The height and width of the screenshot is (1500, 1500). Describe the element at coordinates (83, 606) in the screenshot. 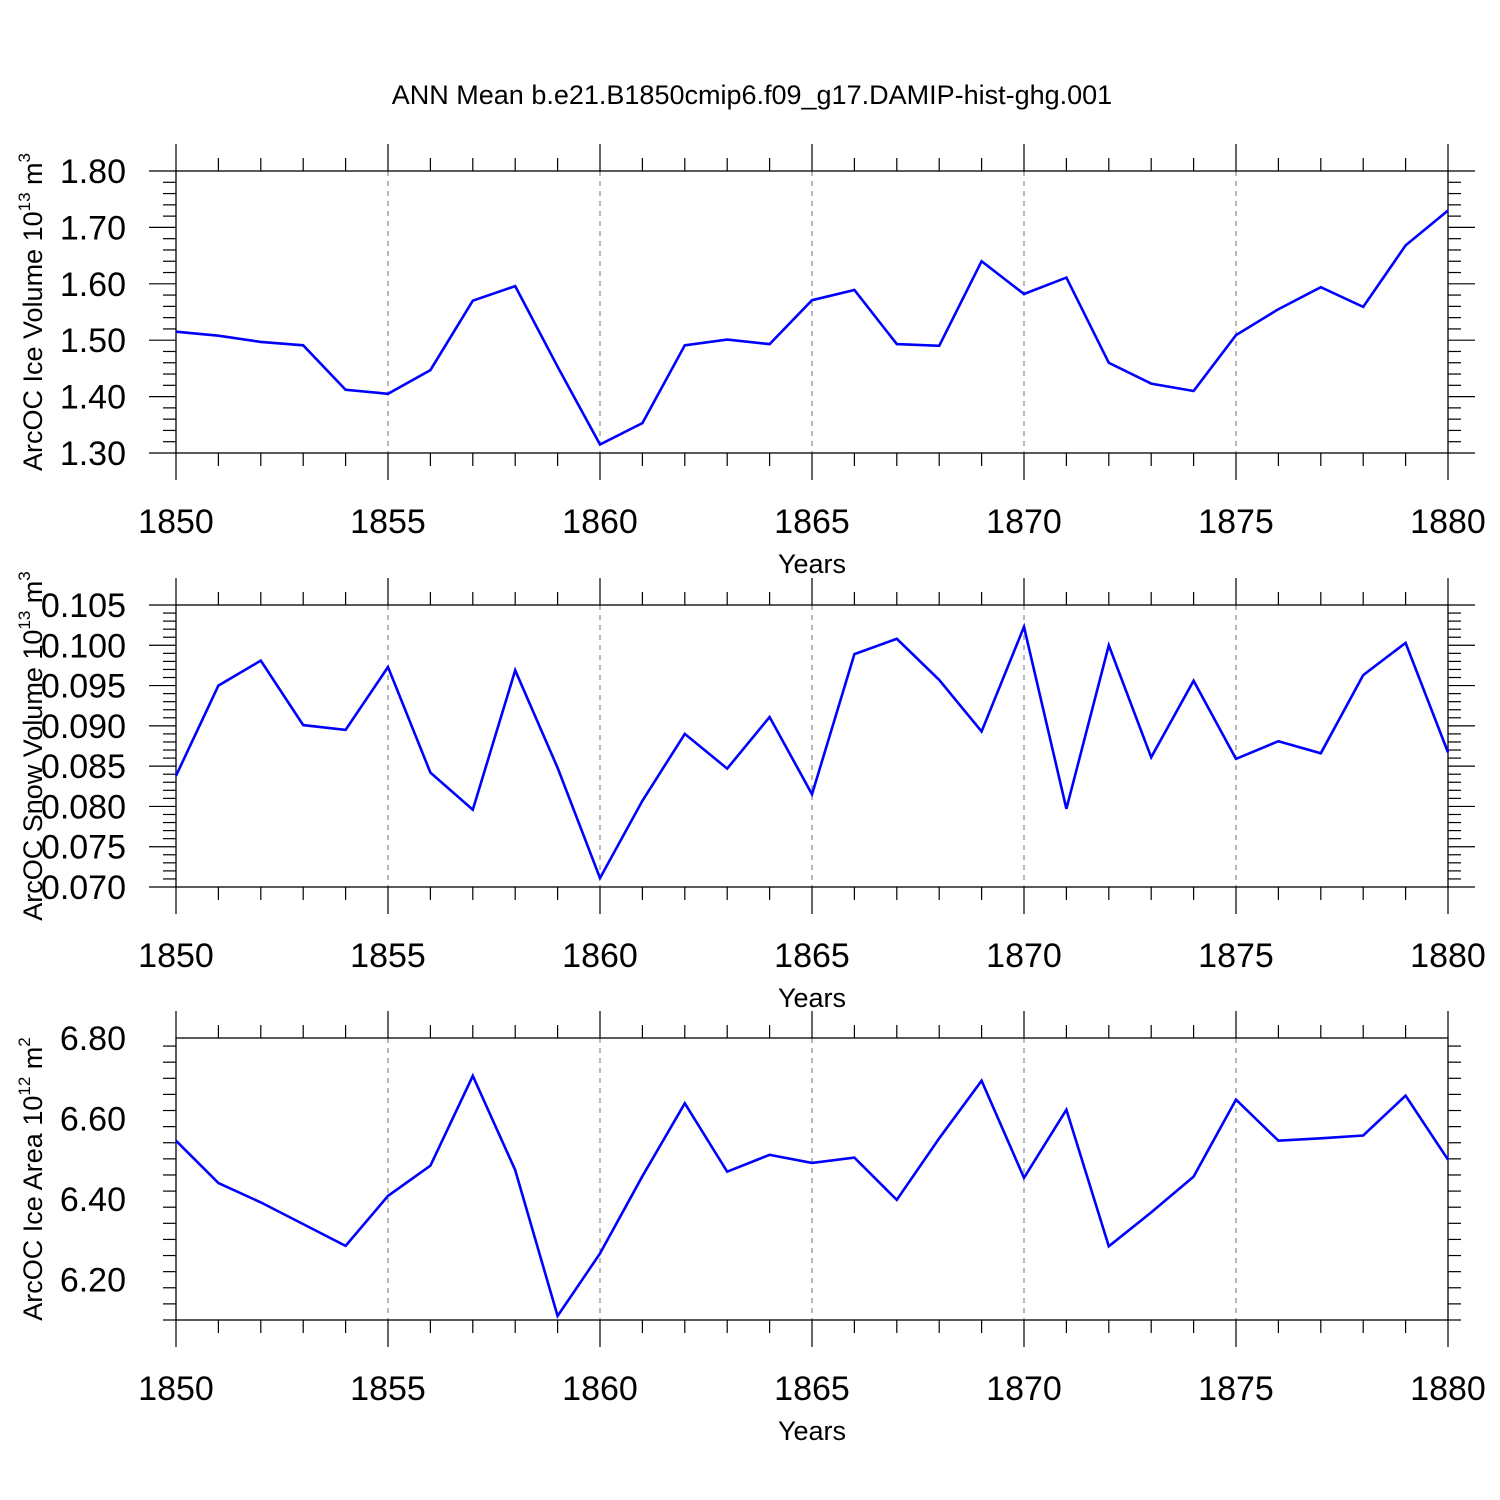

I see `y-tick-label: 0.105` at that location.